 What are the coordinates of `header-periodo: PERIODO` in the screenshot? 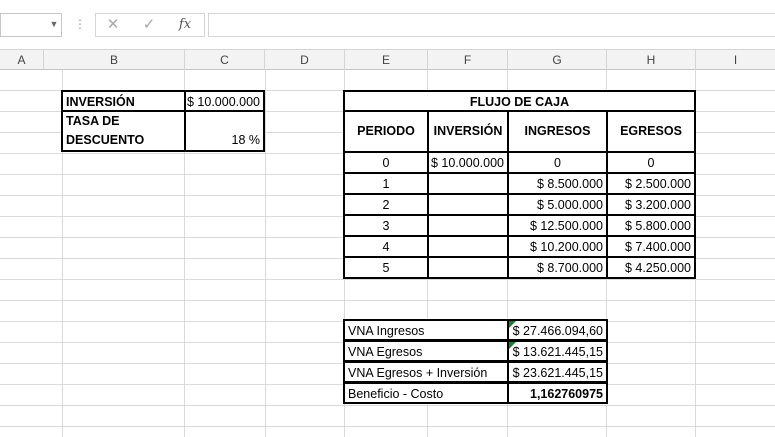 It's located at (386, 131).